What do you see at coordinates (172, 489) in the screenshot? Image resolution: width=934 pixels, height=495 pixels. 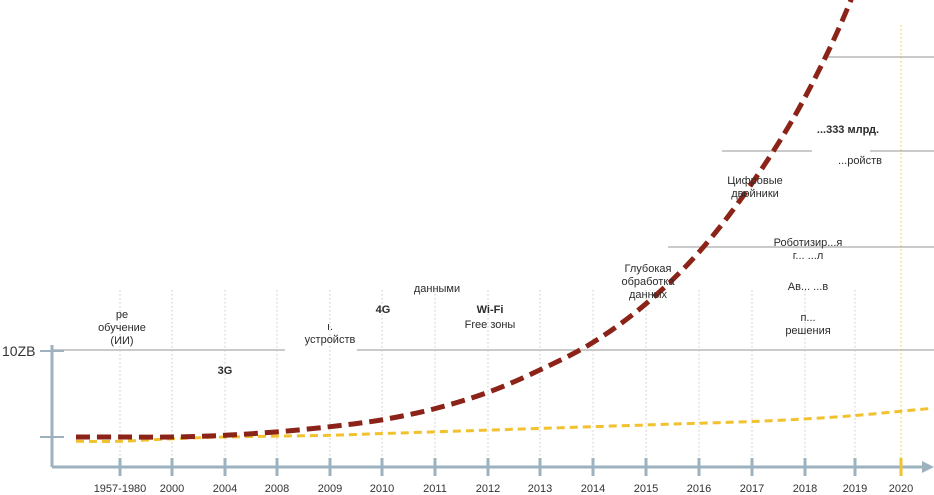 I see `x-tick-label: 2000` at bounding box center [172, 489].